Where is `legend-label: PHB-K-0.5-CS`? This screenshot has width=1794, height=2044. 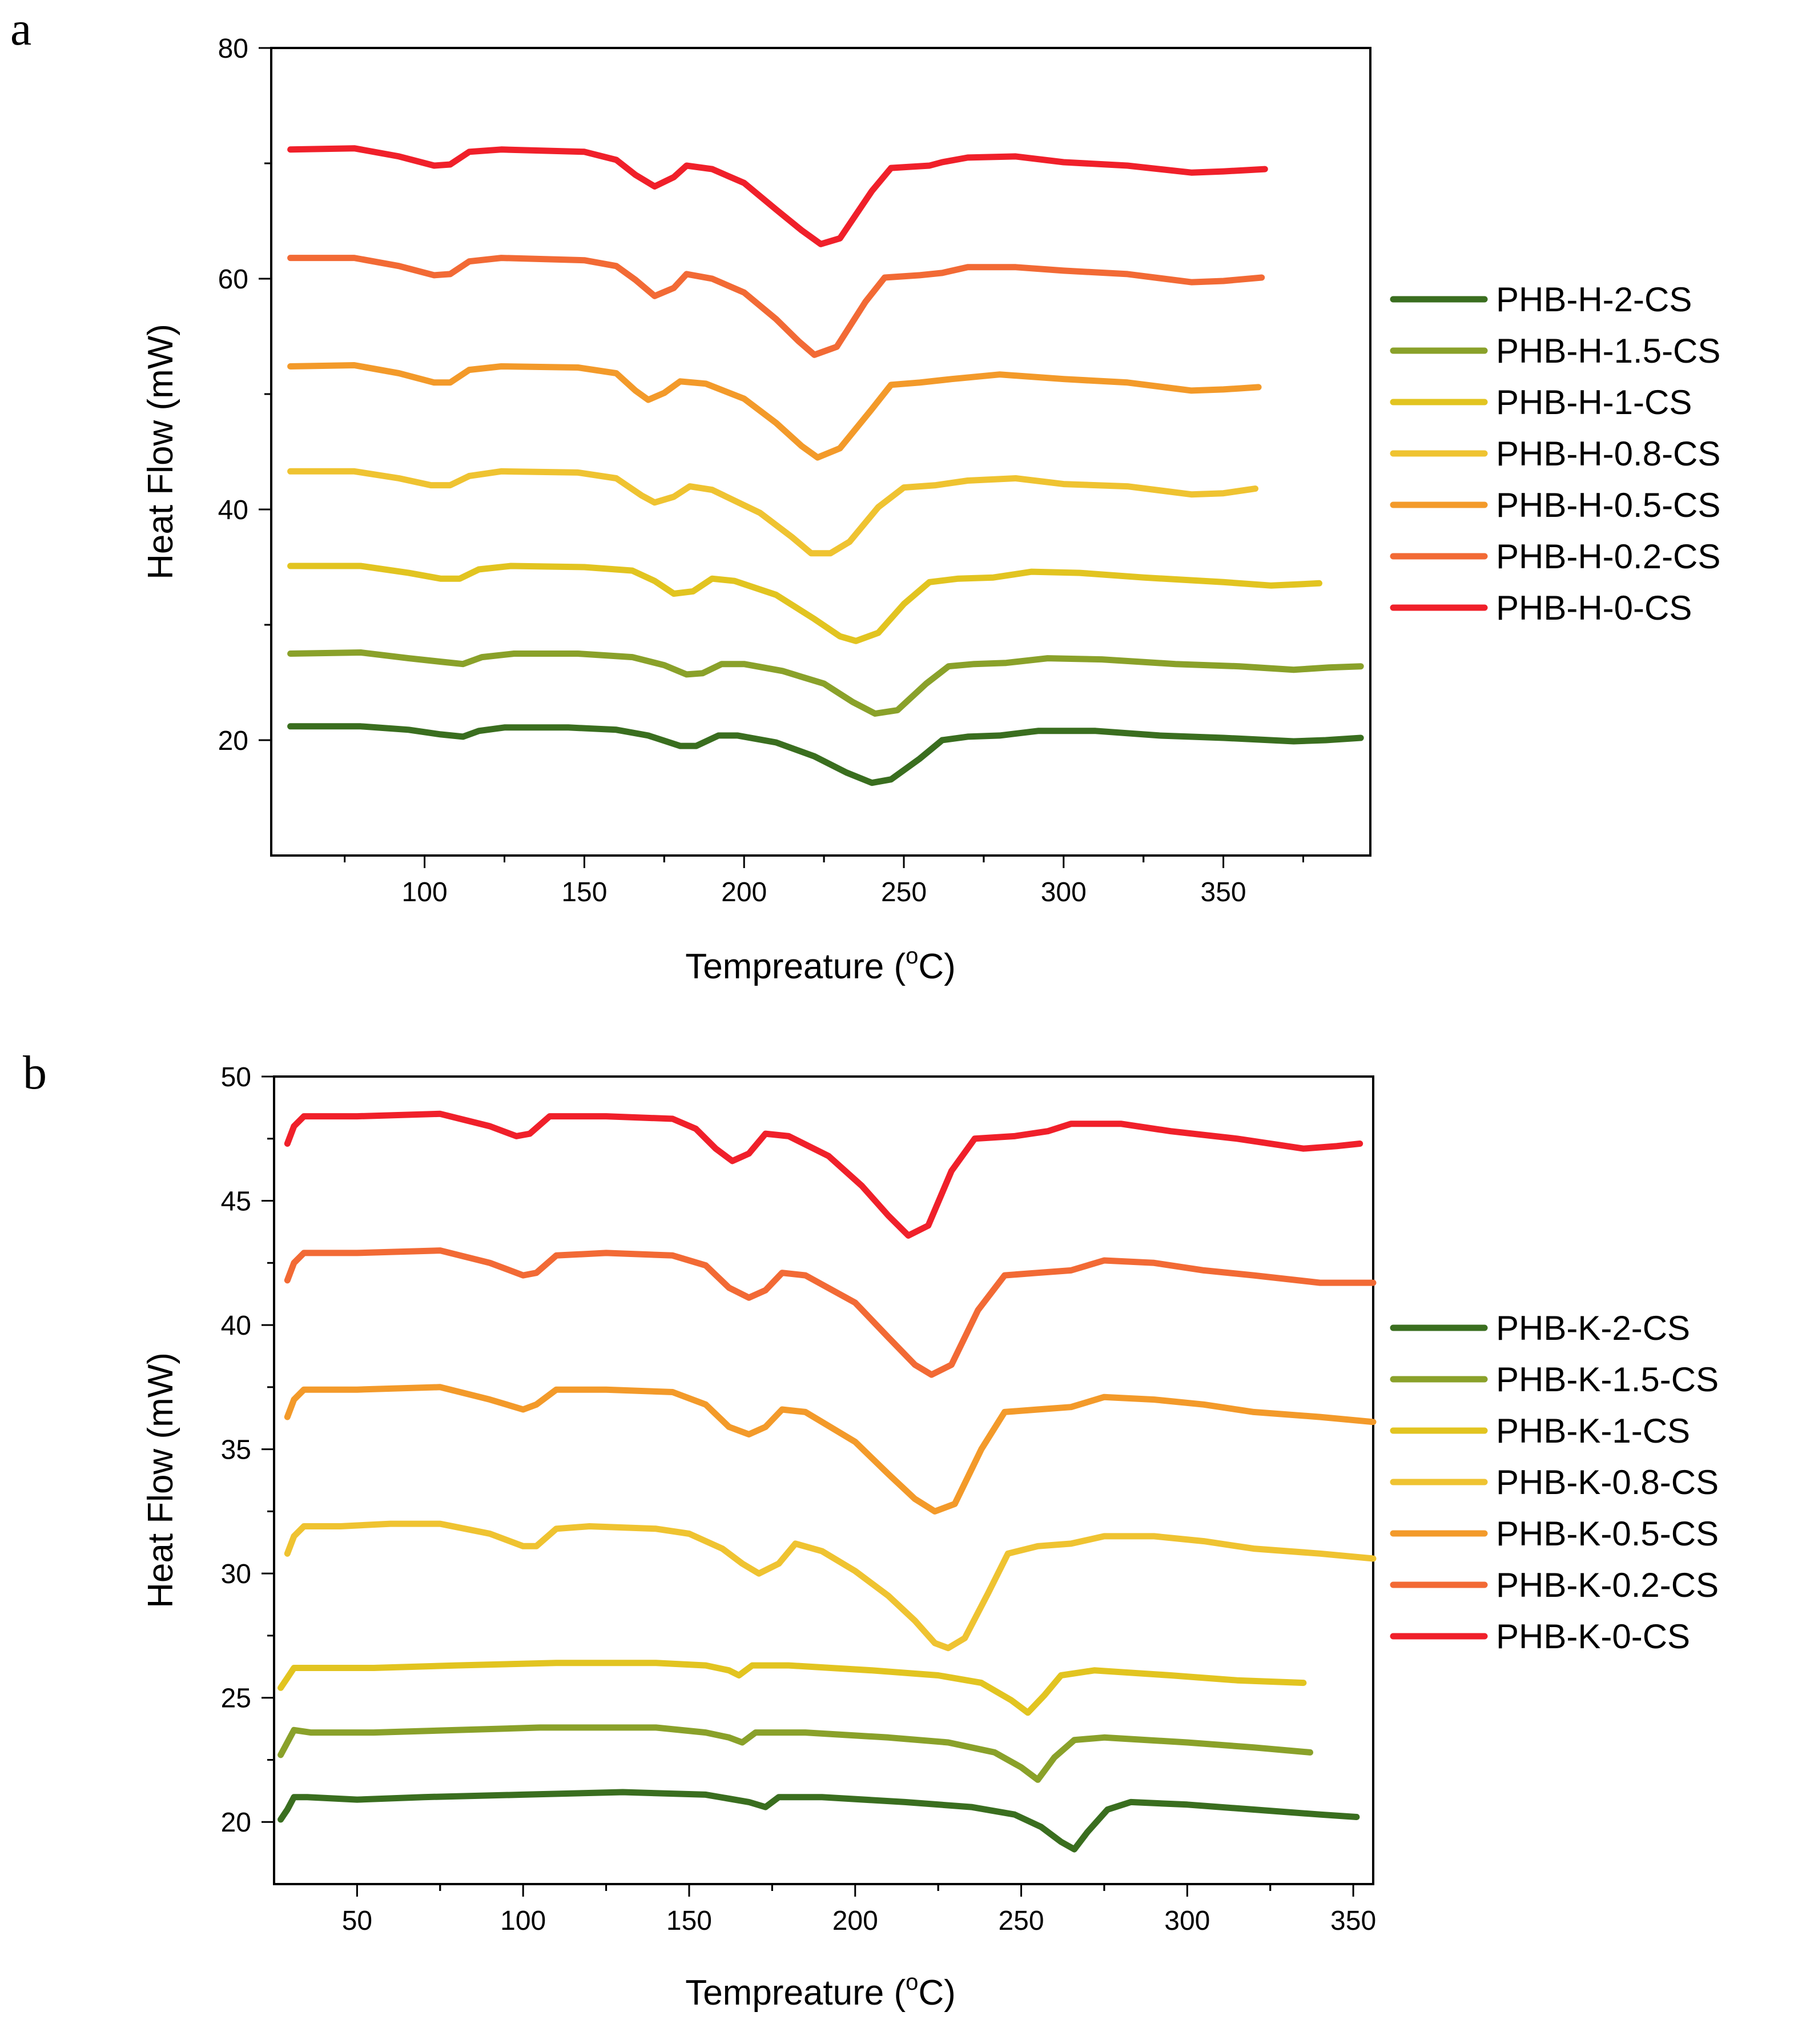 legend-label: PHB-K-0.5-CS is located at coordinates (1607, 1534).